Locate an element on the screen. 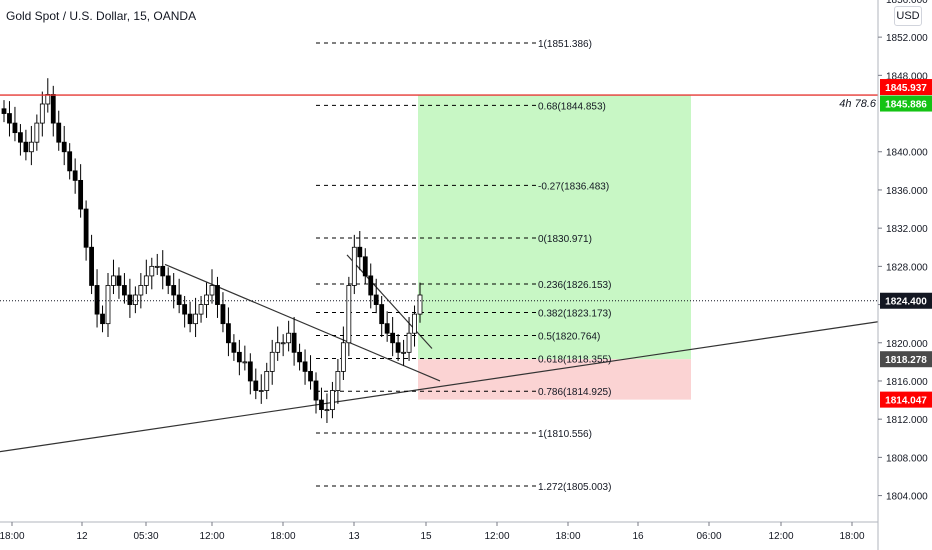 The width and height of the screenshot is (932, 550). fib-label: 1(1851.386) is located at coordinates (565, 44).